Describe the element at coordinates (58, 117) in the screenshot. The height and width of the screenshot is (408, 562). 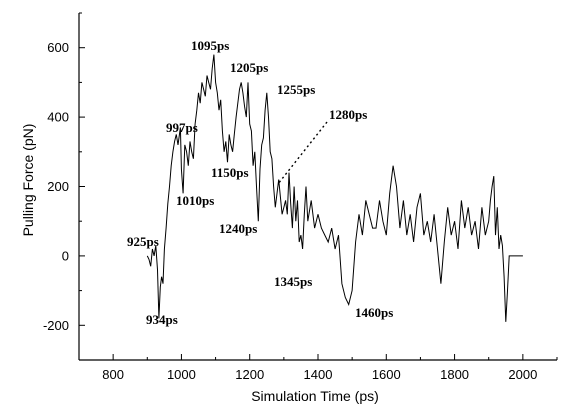
I see `y-tick-label: 400` at that location.